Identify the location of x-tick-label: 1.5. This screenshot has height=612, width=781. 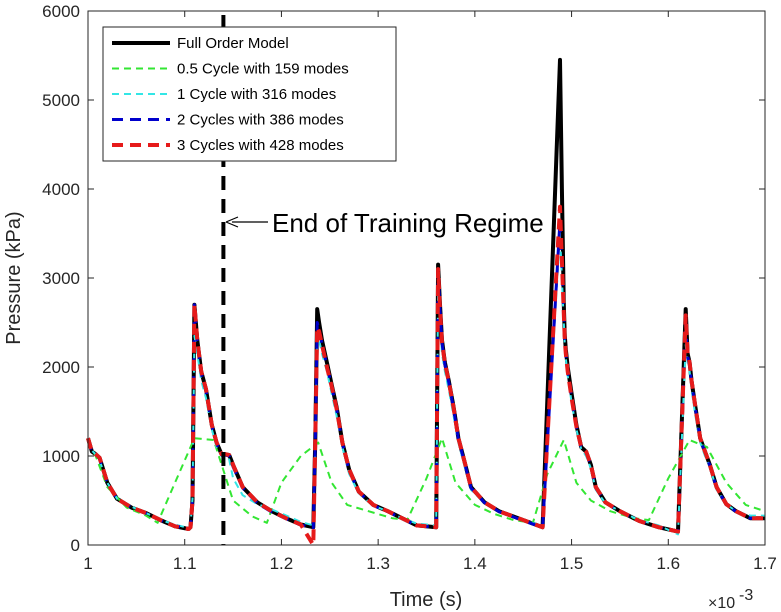
(572, 563).